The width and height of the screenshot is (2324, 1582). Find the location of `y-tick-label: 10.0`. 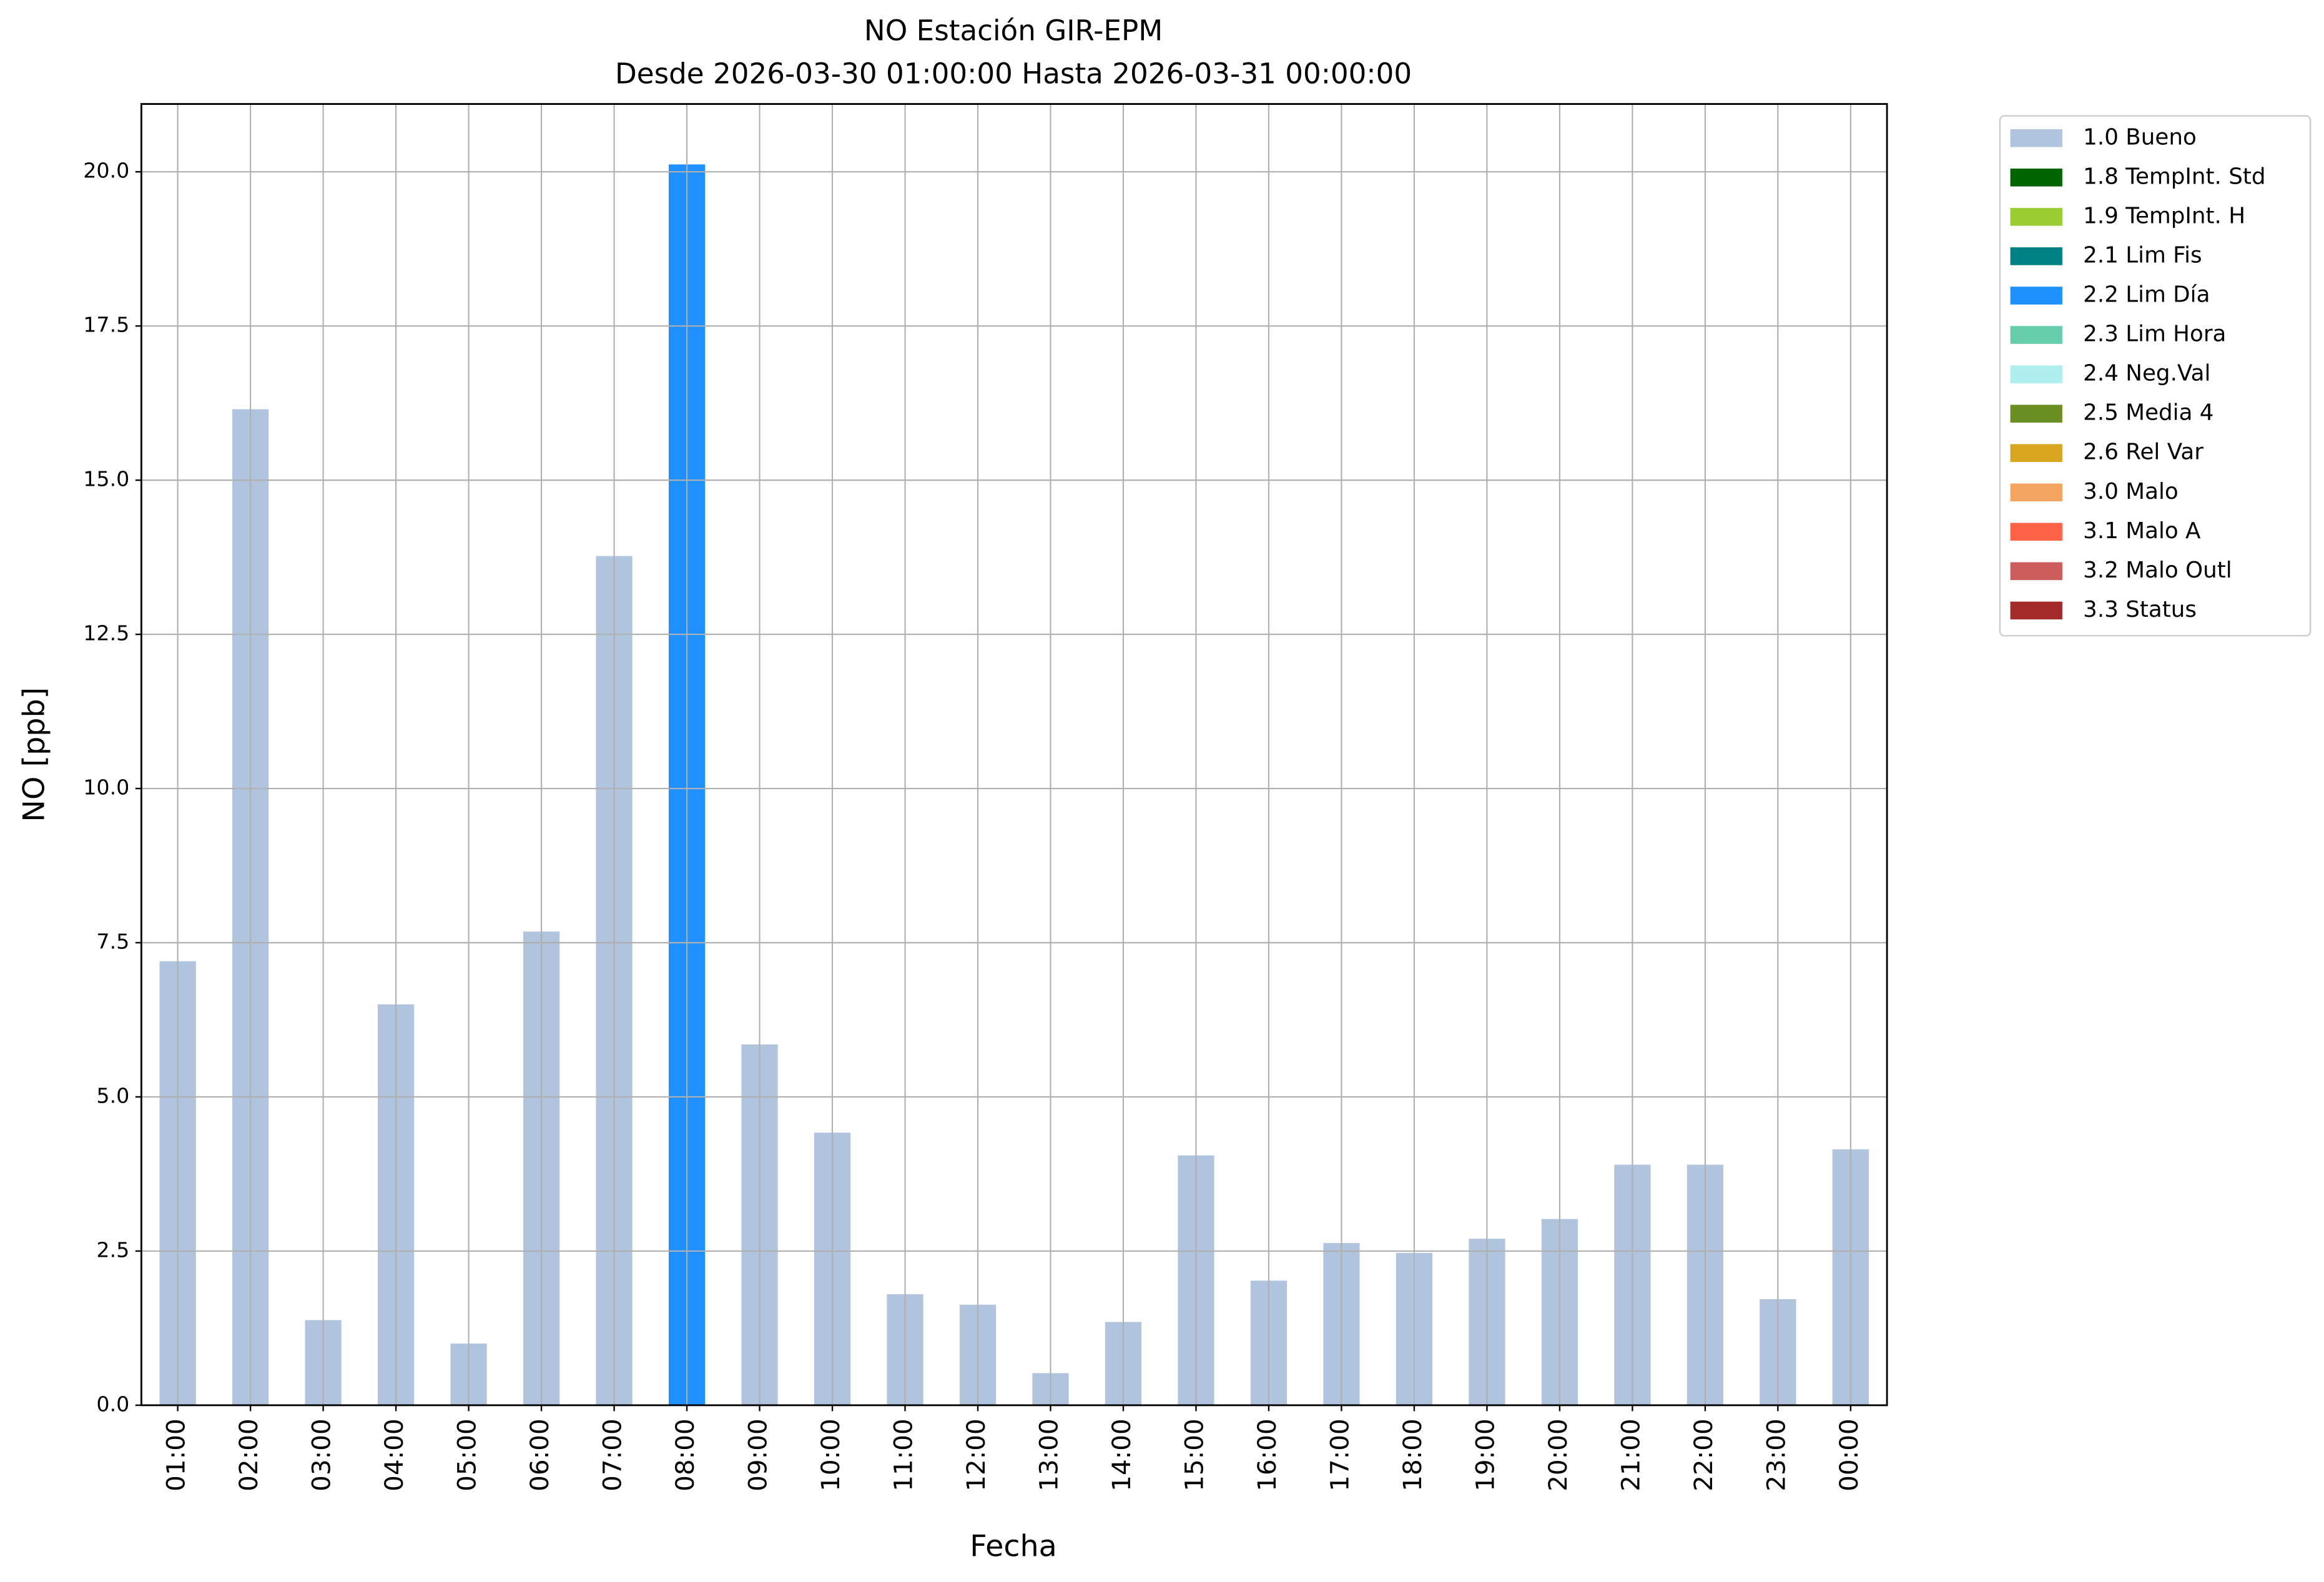

y-tick-label: 10.0 is located at coordinates (106, 787).